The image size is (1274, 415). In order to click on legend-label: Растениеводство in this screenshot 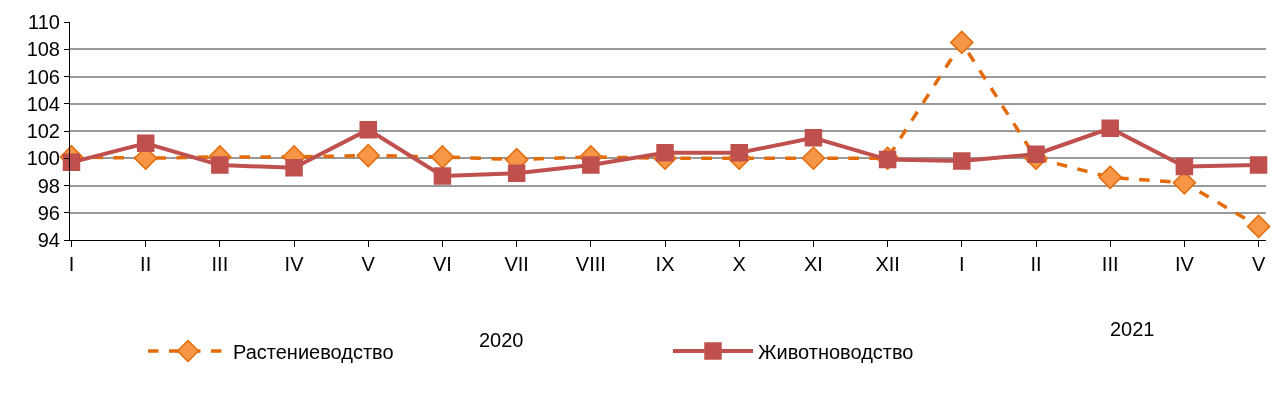, I will do `click(313, 351)`.